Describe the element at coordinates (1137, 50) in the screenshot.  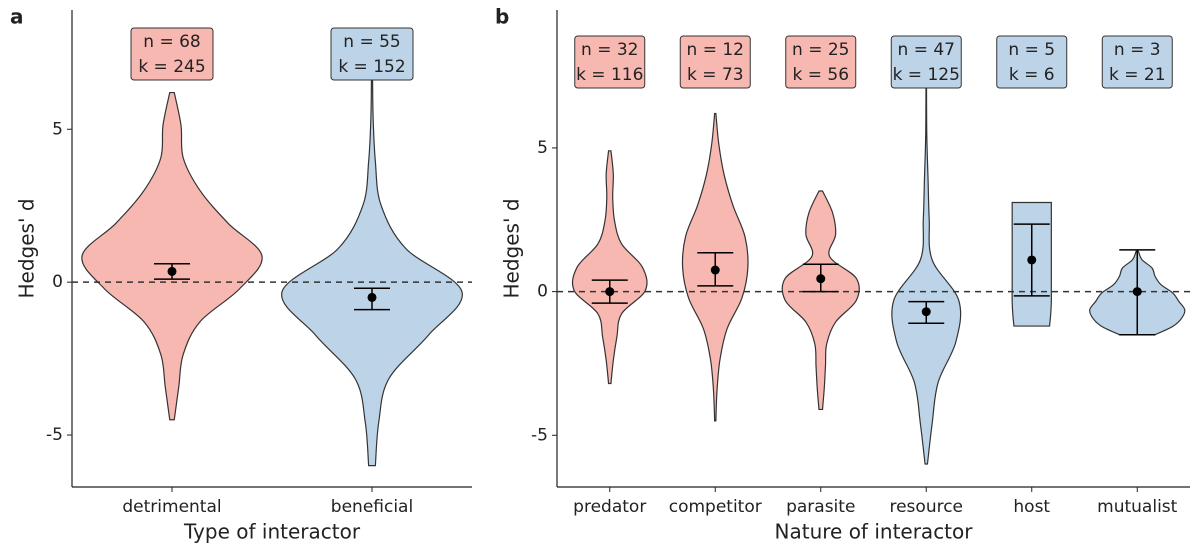
I see `annotation-text: n = 3` at that location.